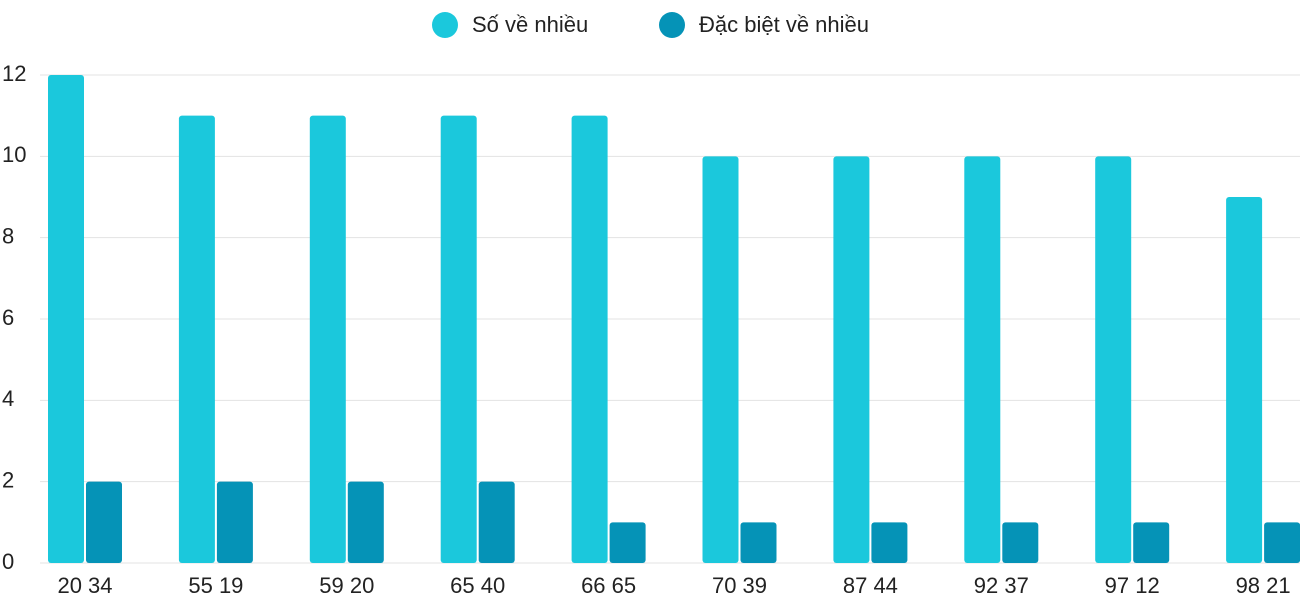 The image size is (1300, 600). Describe the element at coordinates (1132, 585) in the screenshot. I see `x-tick-label: 97 12` at that location.